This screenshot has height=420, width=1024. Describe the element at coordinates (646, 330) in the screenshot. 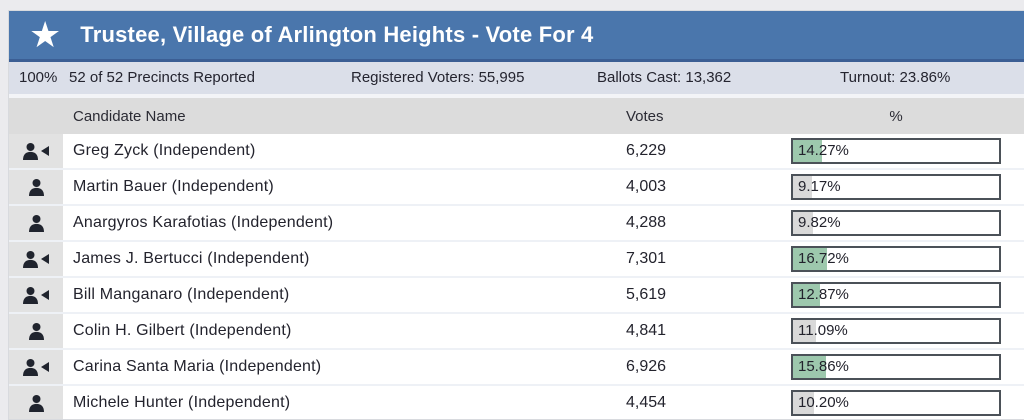

I see `candidate-votes: 4,841` at that location.